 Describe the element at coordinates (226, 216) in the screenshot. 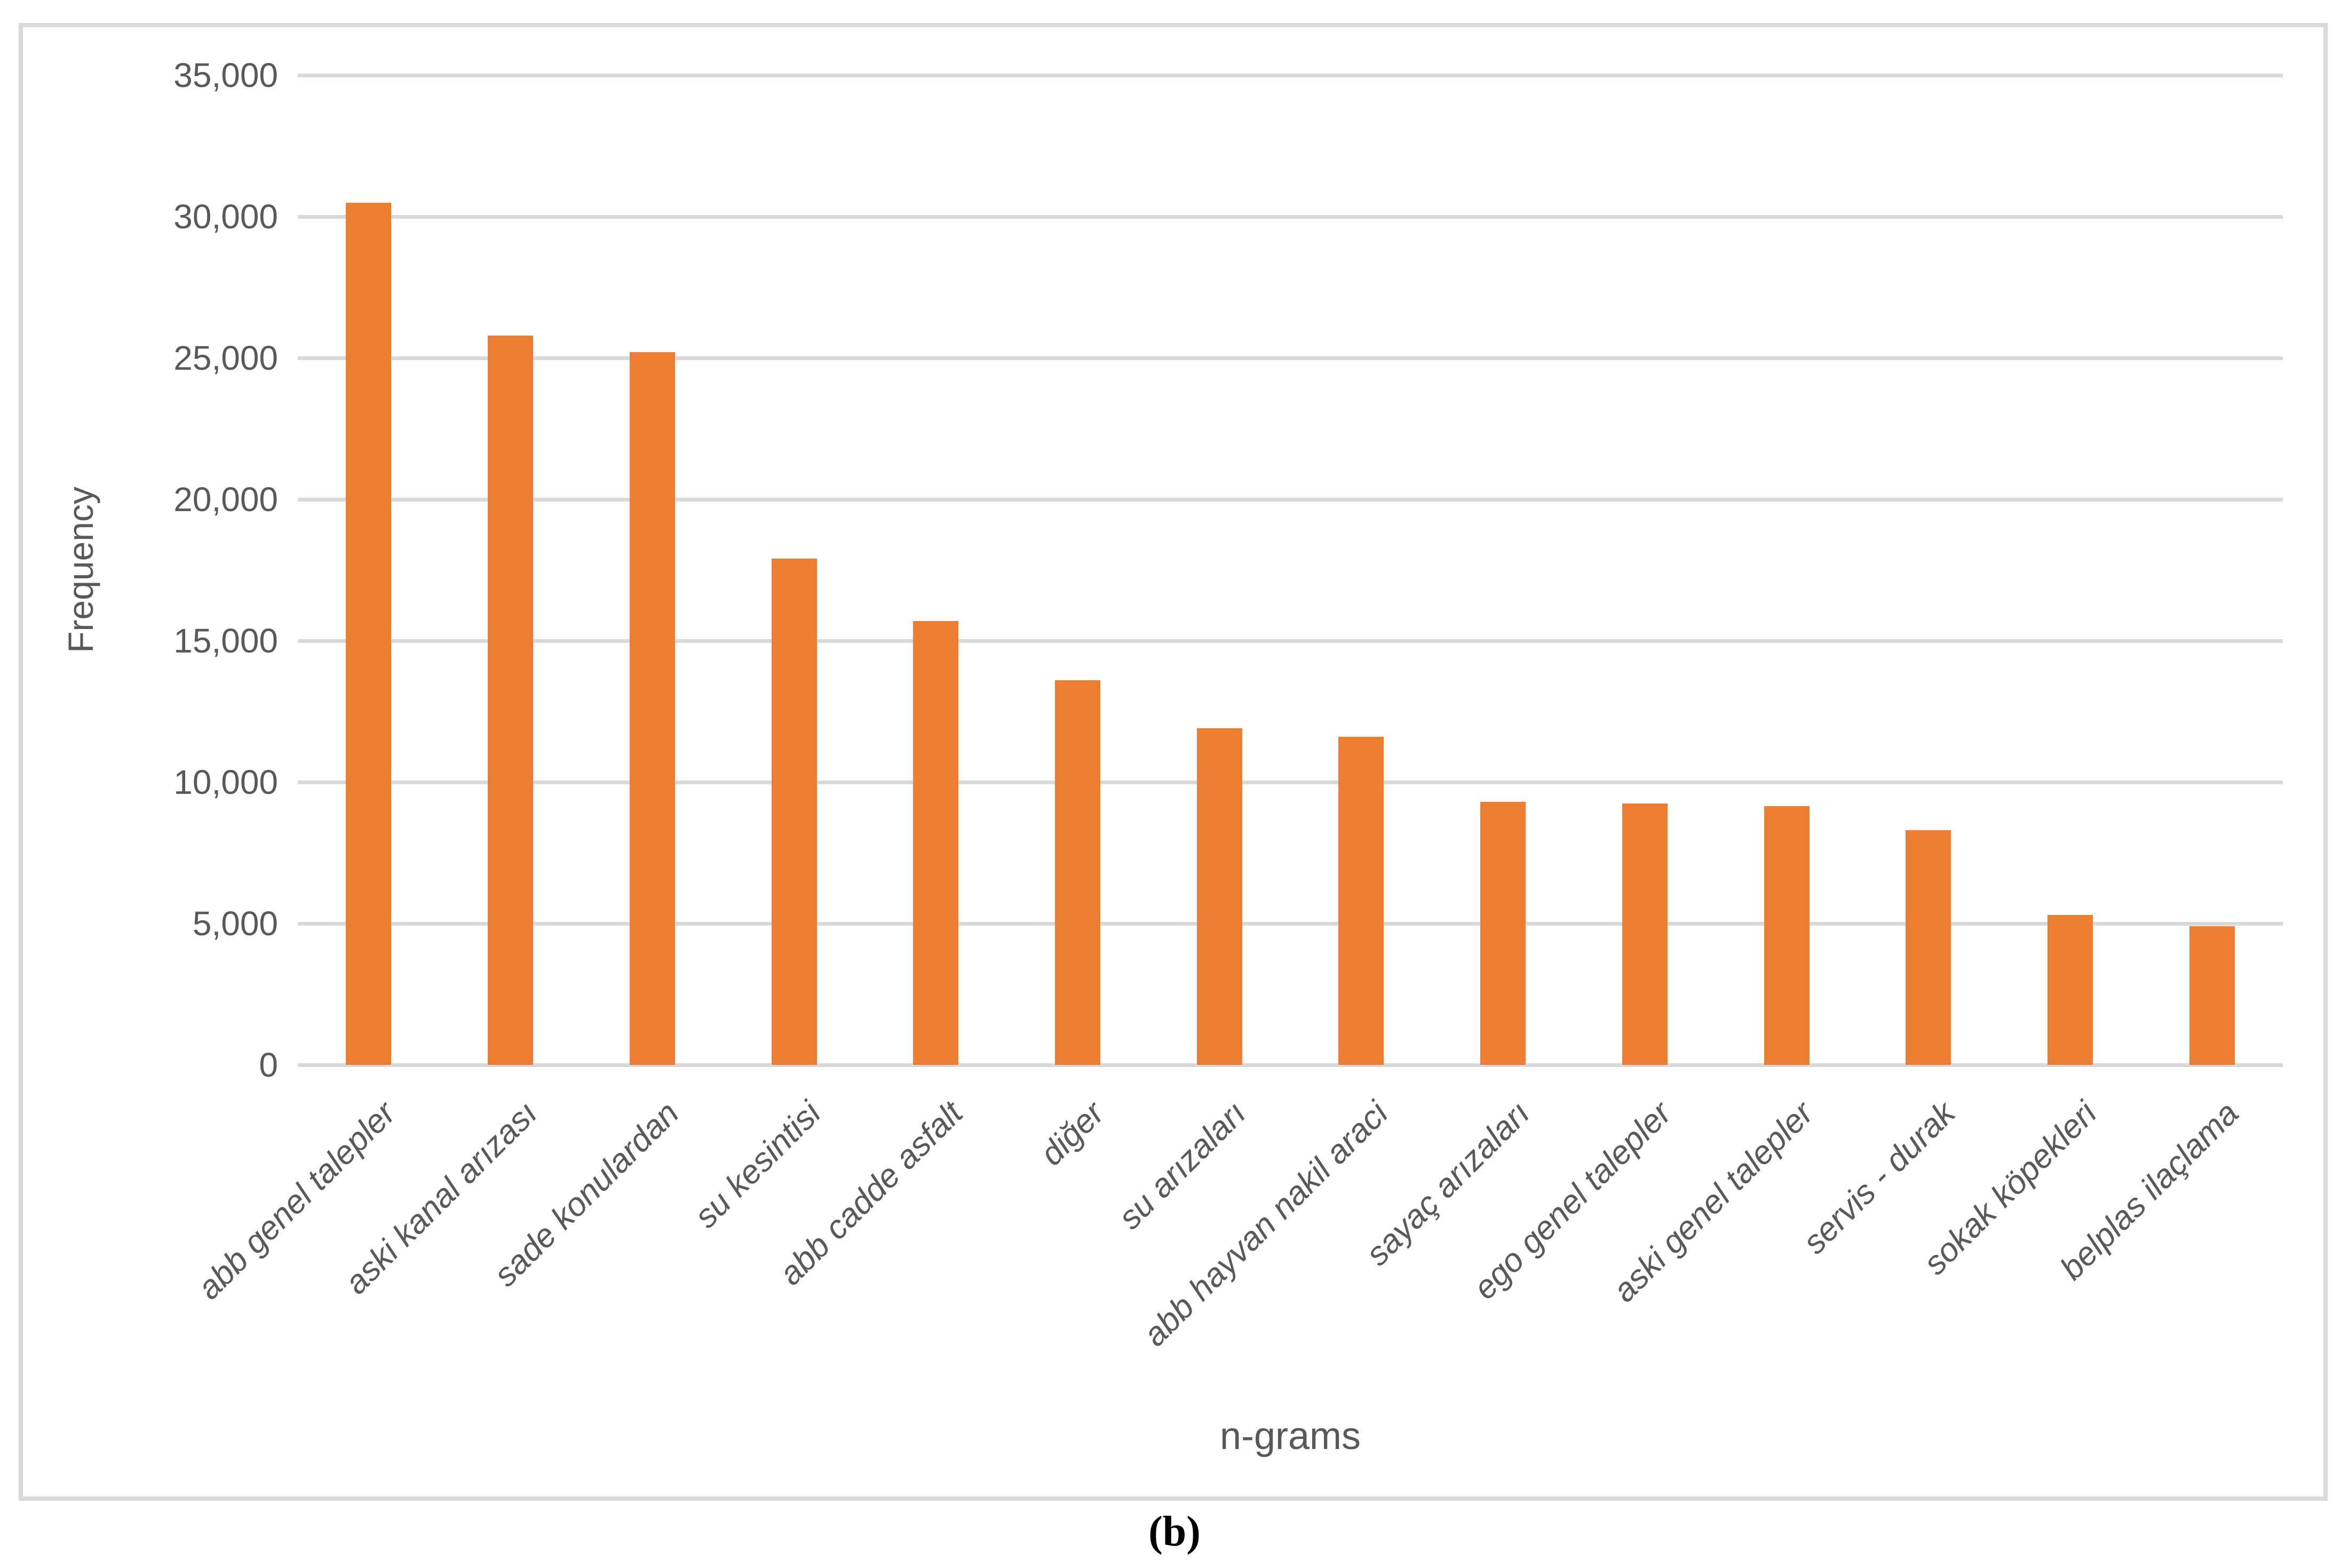

I see `y-tick-label-30000: 30,000` at that location.